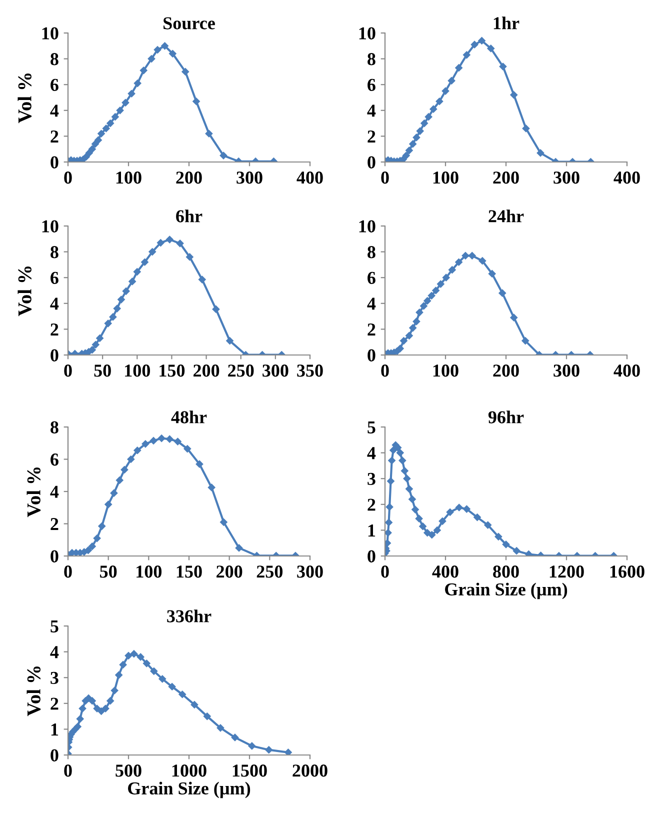  What do you see at coordinates (54, 252) in the screenshot?
I see `y-tick-label: 8` at bounding box center [54, 252].